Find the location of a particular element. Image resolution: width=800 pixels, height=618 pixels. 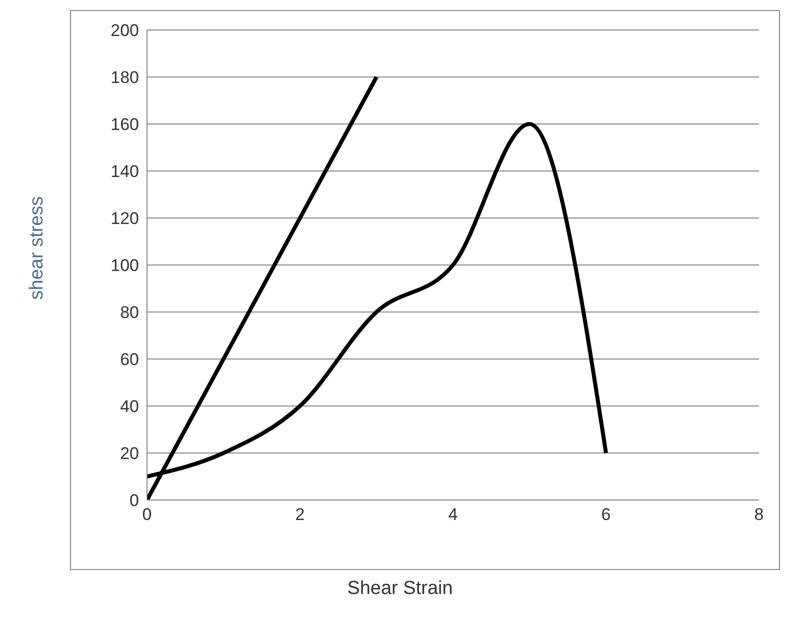

x-tick-label: 4 is located at coordinates (453, 514).